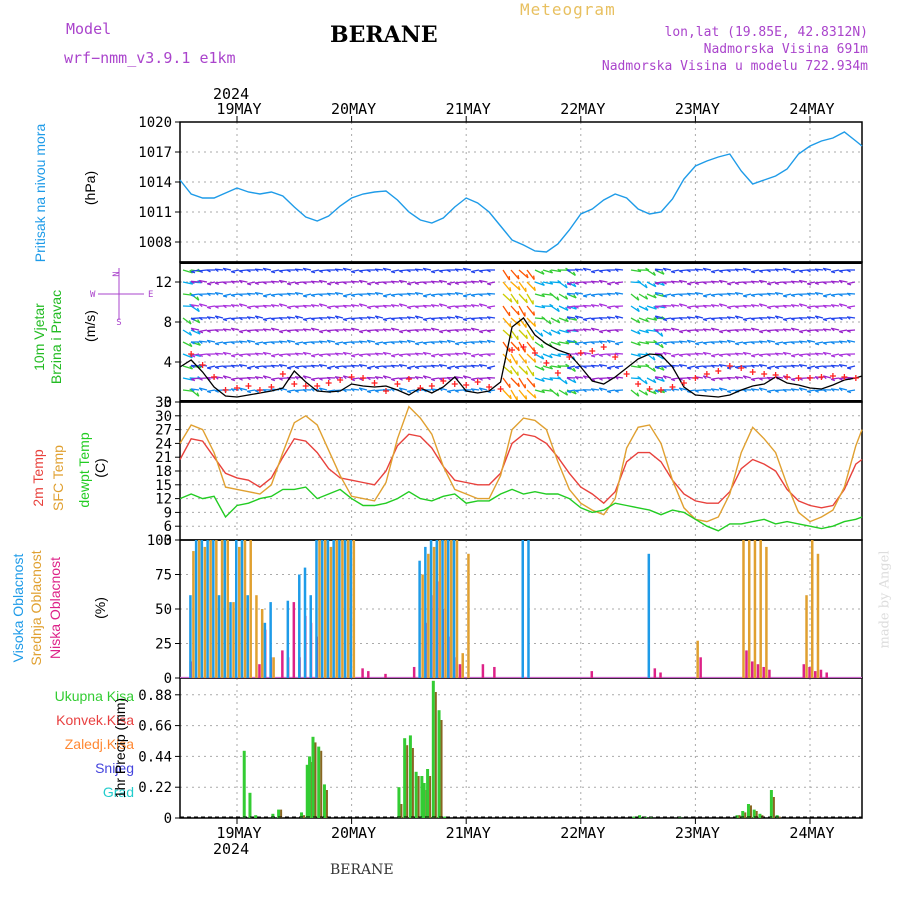  I want to click on y-tick-label: 0, so click(168, 819).